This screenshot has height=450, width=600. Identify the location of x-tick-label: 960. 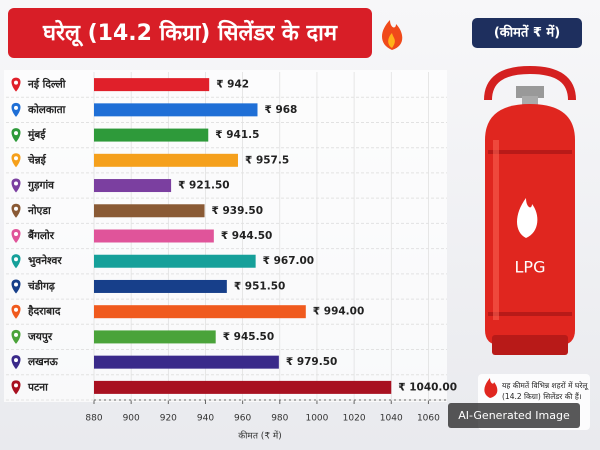
(242, 419).